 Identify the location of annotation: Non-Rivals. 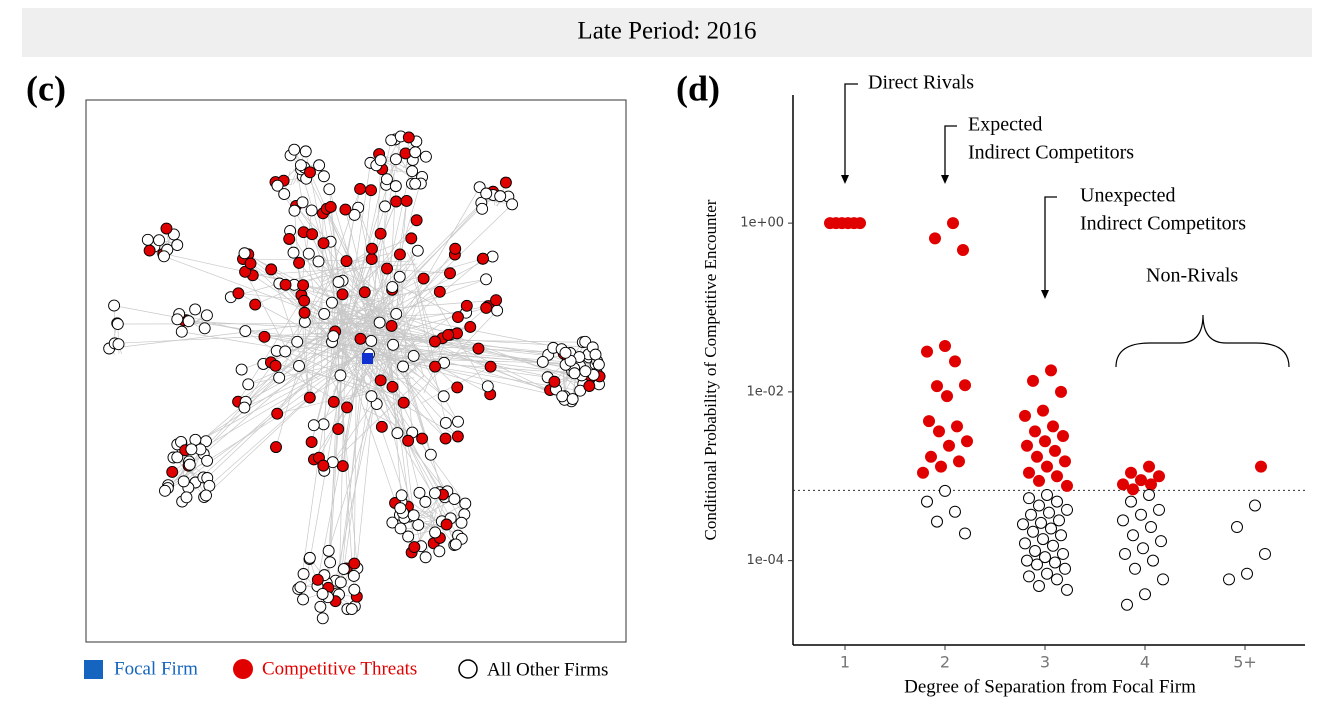
(1192, 276).